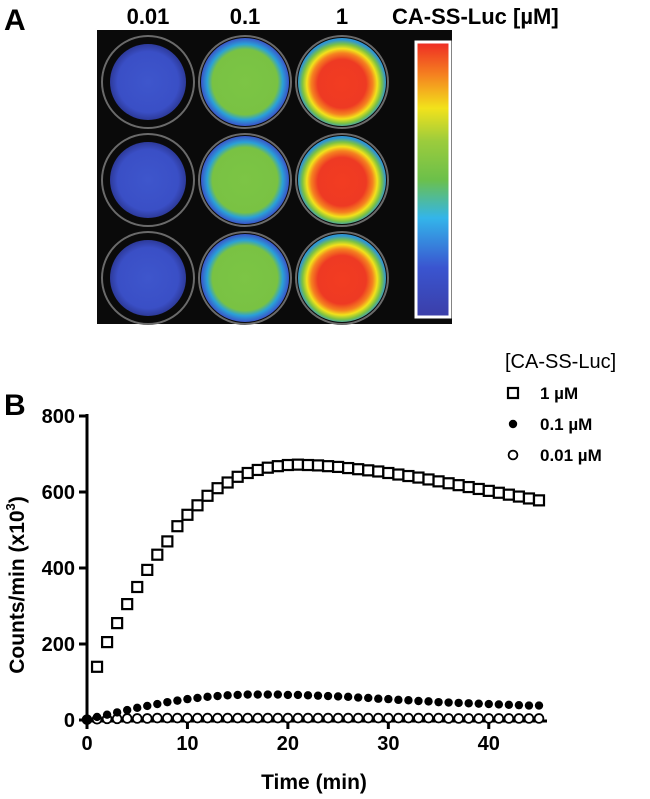 The image size is (650, 799). Describe the element at coordinates (481, 123) in the screenshot. I see `colorbar-tick-1e3-exp: 3` at that location.